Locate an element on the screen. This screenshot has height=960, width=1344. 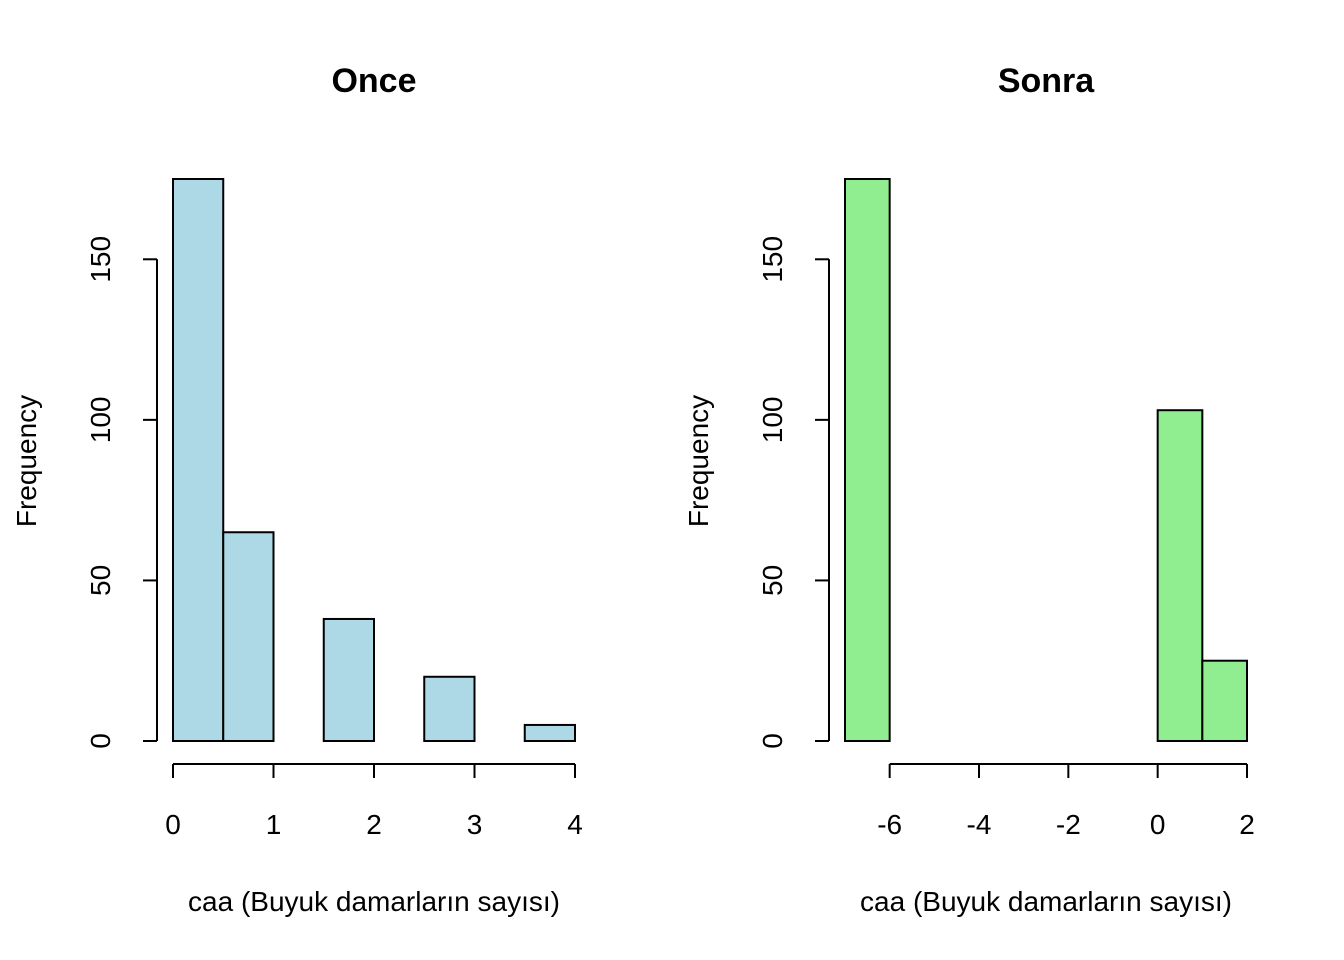
x-tick-label: -6 is located at coordinates (889, 824).